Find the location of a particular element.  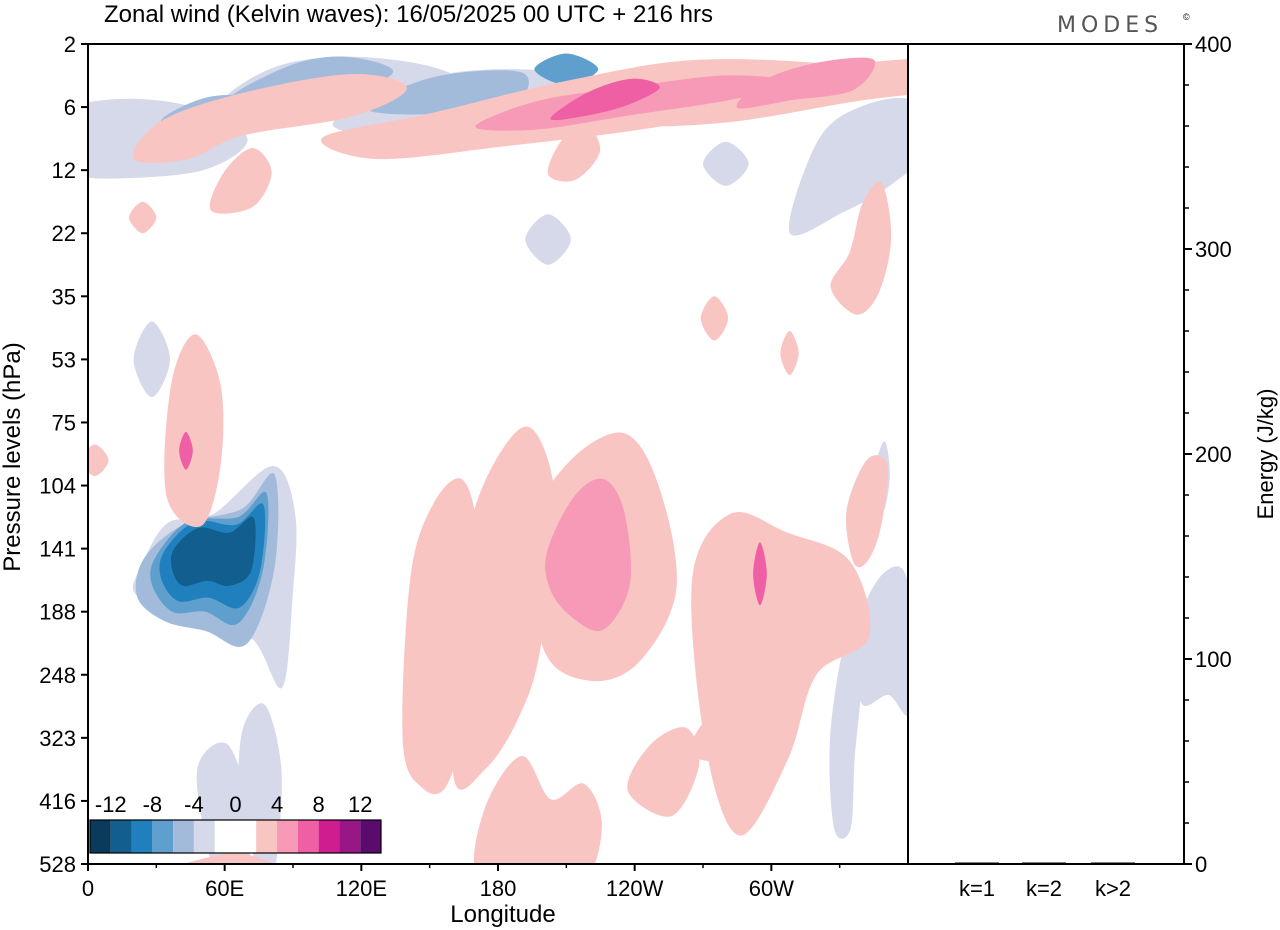

y-tick-label: 248 is located at coordinates (57, 675).